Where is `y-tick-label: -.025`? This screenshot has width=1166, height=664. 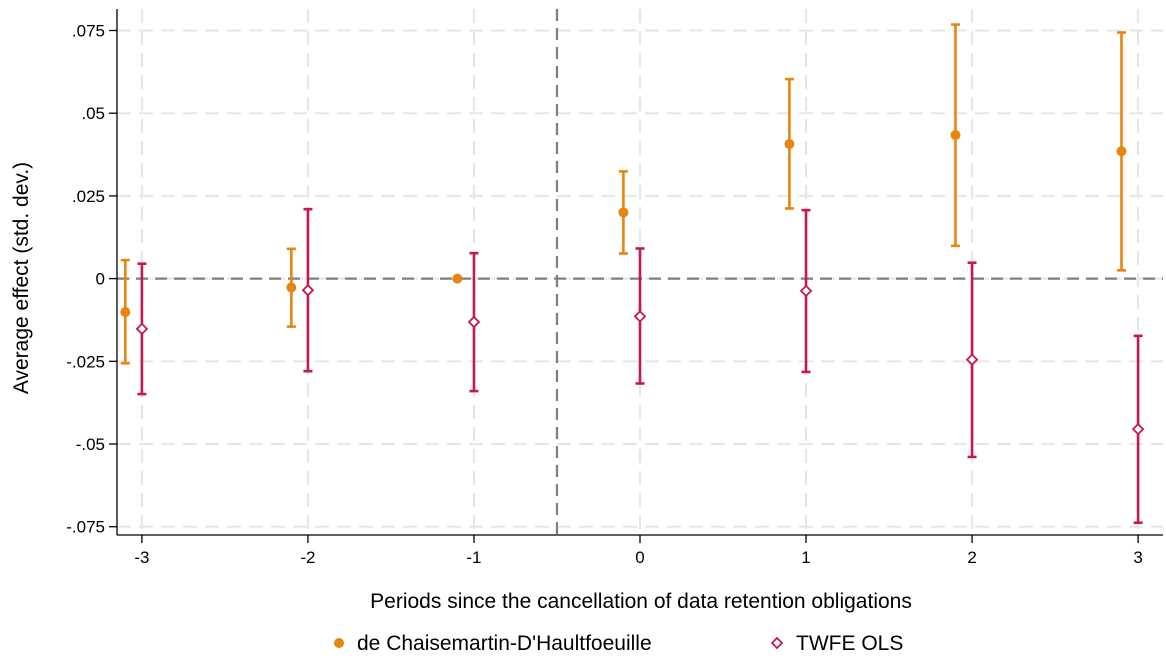 y-tick-label: -.025 is located at coordinates (85, 361).